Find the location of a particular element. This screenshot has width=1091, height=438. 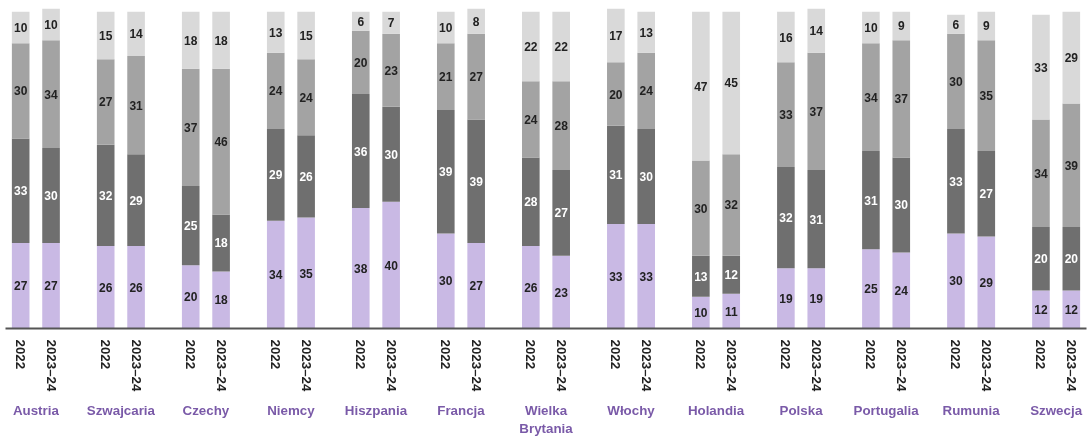

data-label: 17 is located at coordinates (616, 35).